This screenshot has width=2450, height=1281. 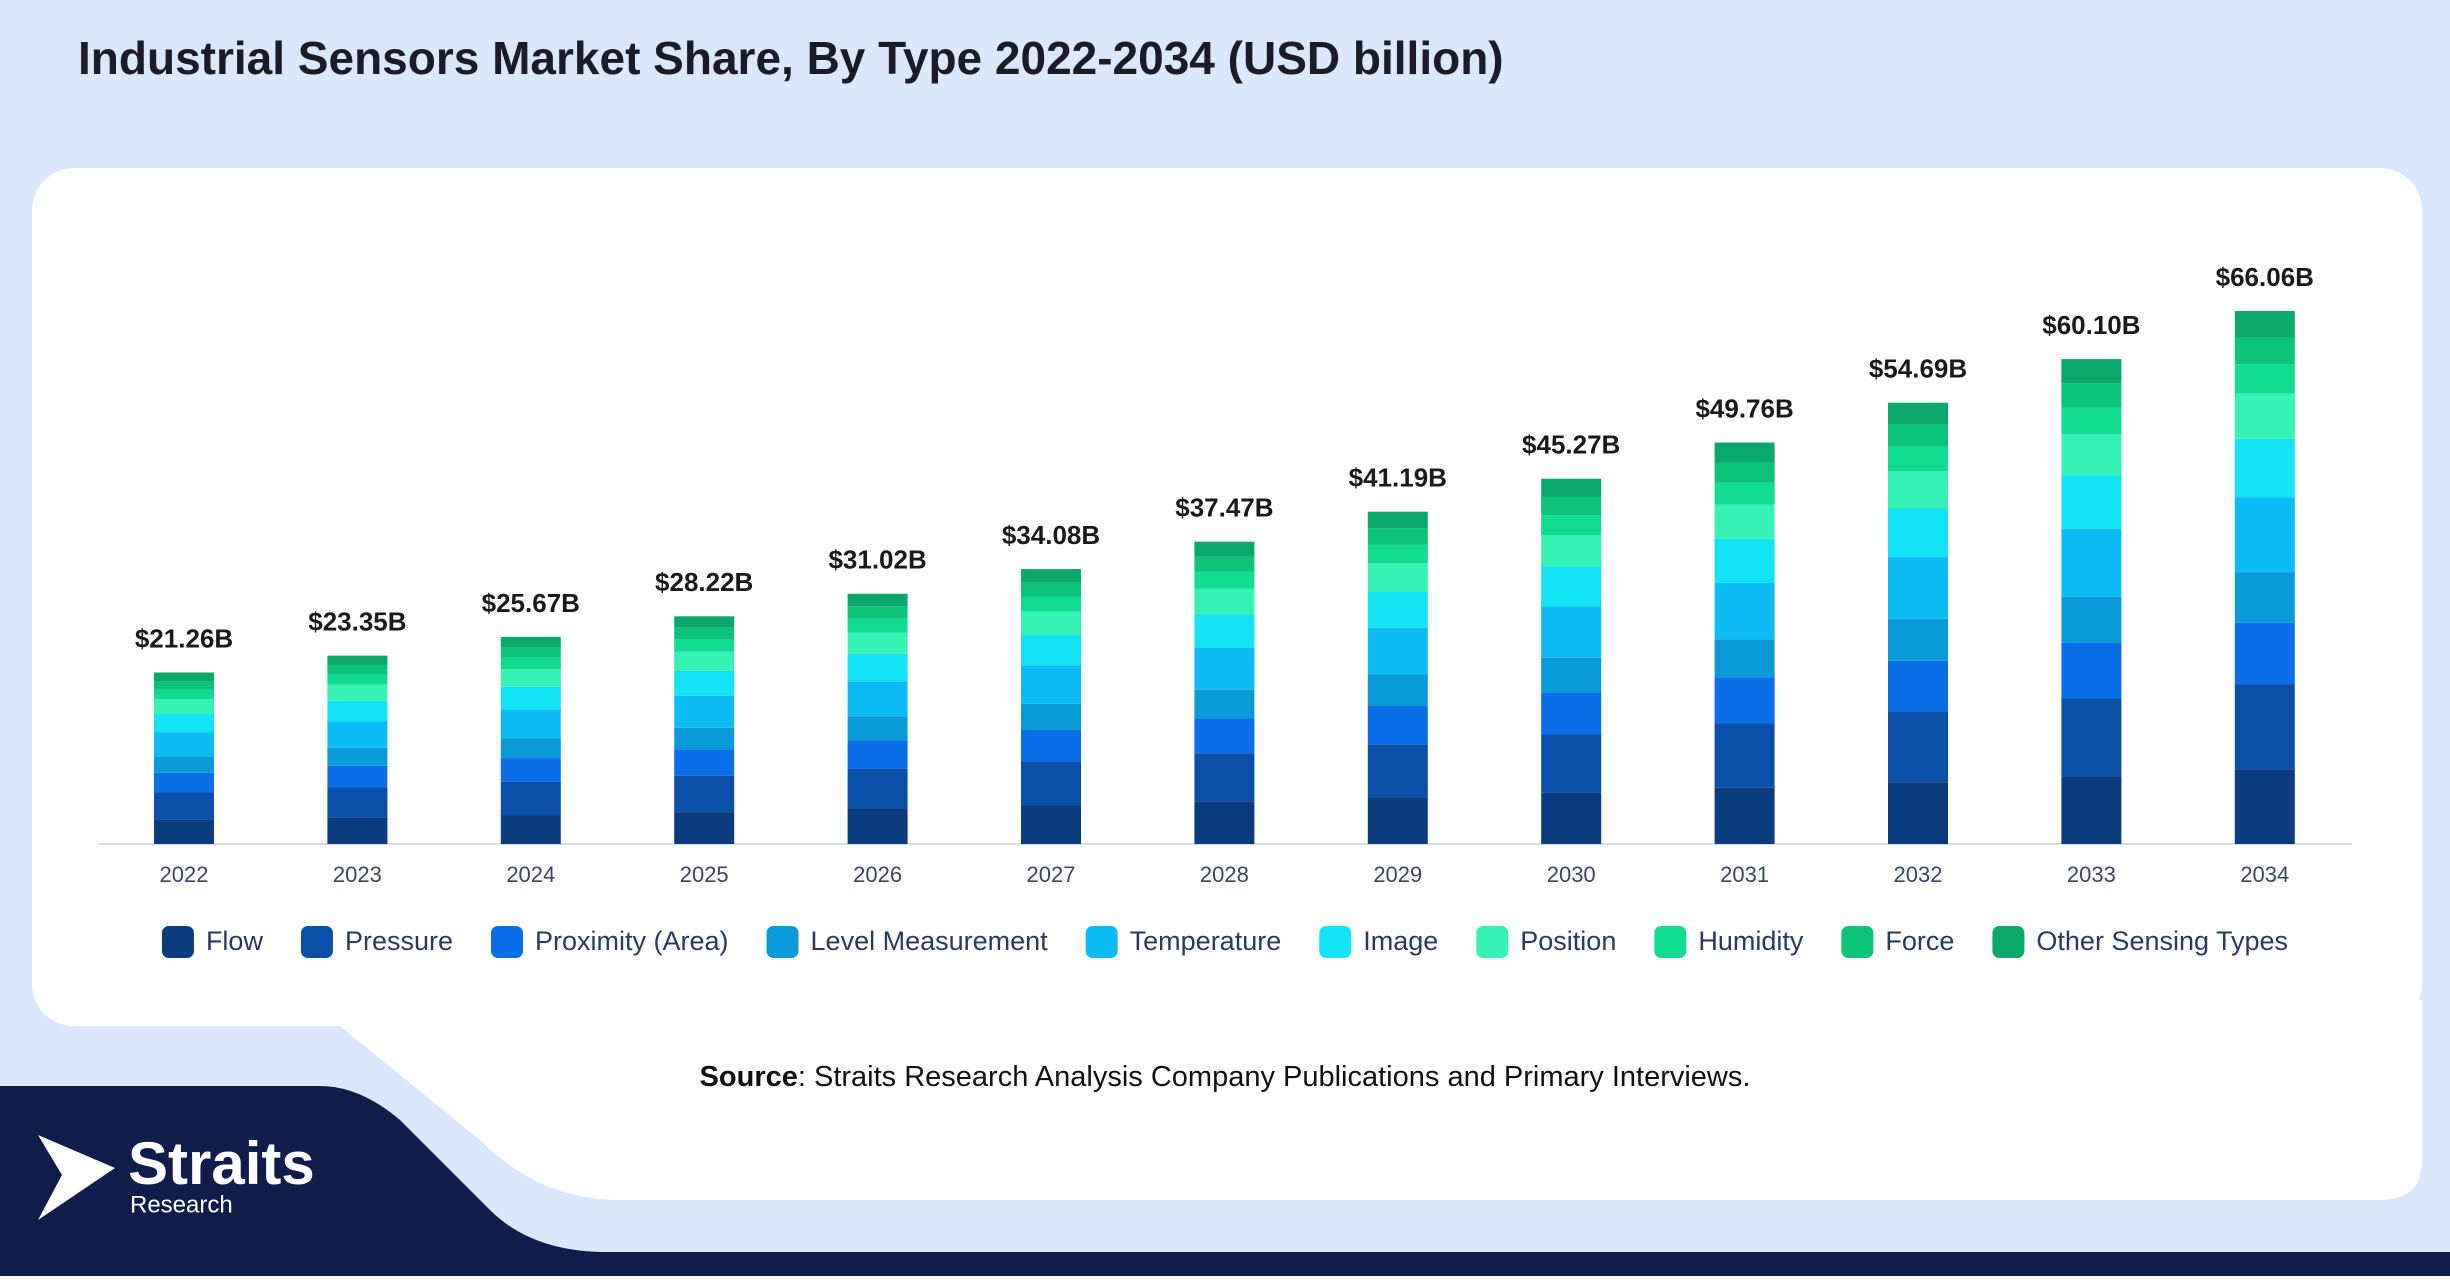 What do you see at coordinates (1568, 941) in the screenshot?
I see `legend-label: Position` at bounding box center [1568, 941].